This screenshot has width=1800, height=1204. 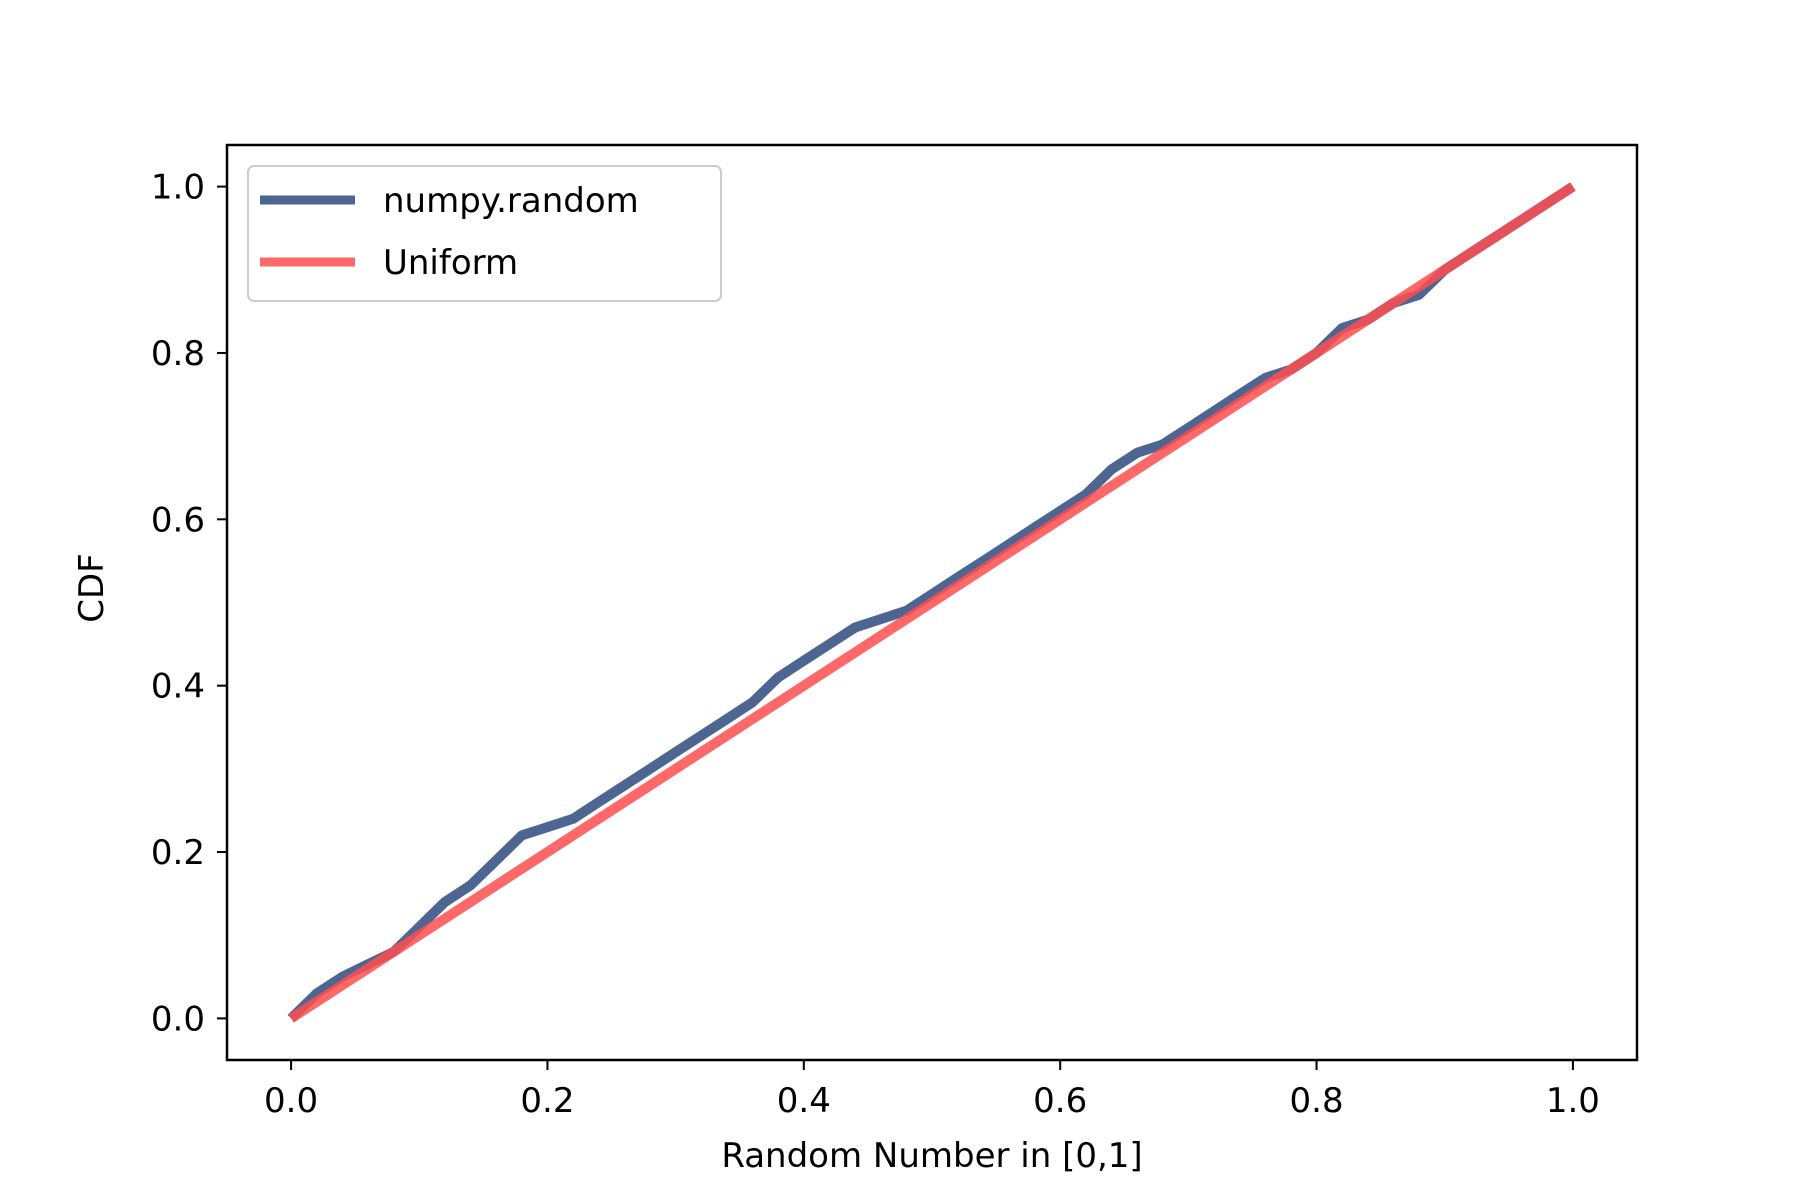 I want to click on legend: numpy.random Uniform, so click(x=484, y=233).